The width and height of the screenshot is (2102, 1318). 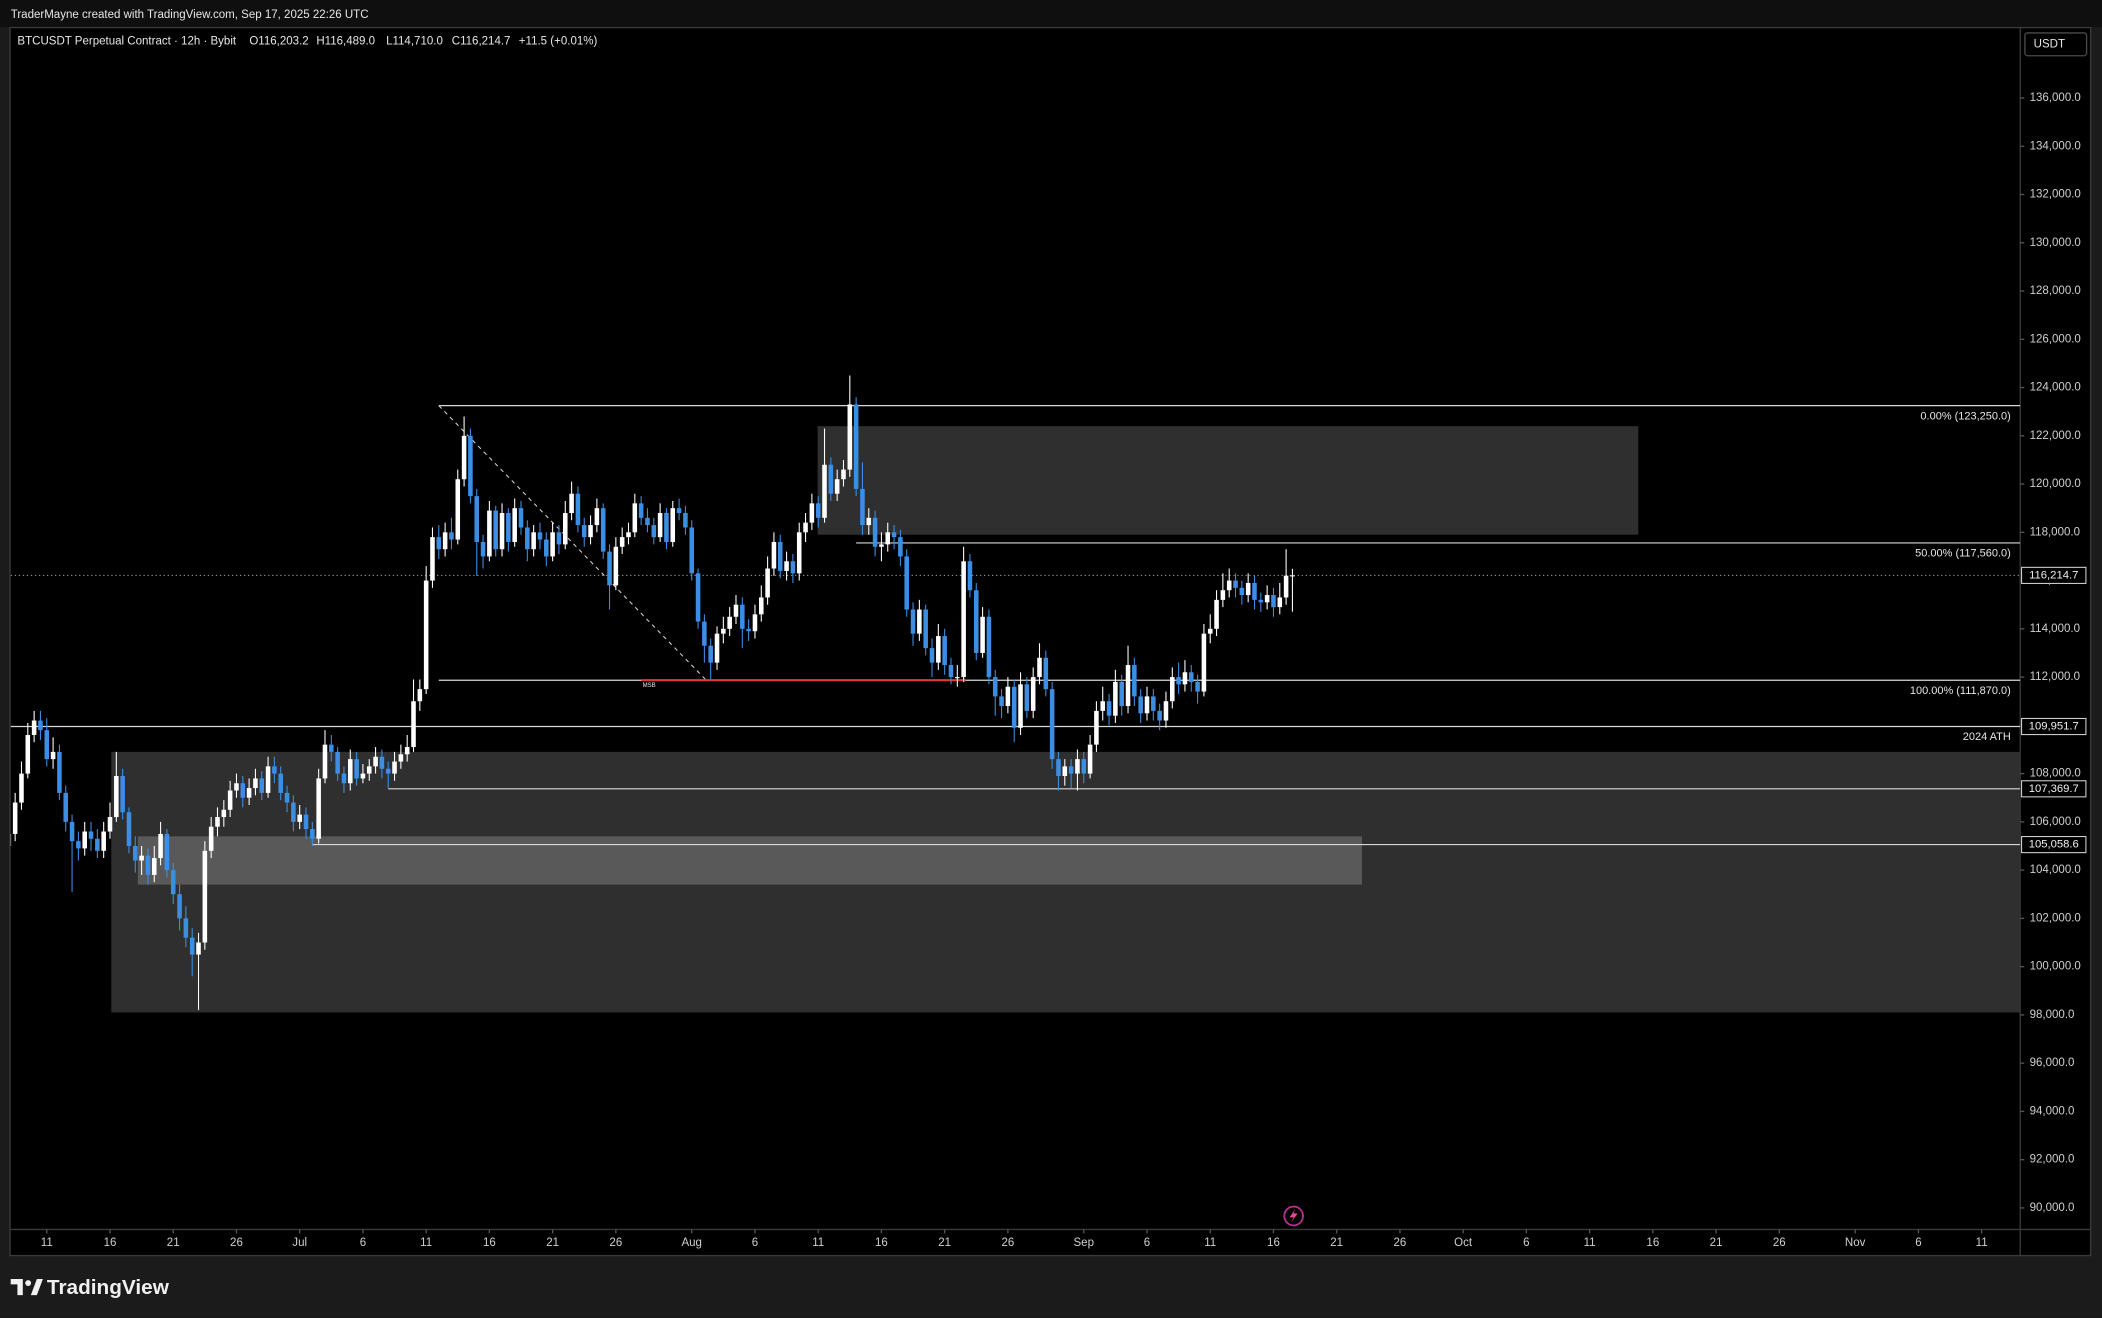 What do you see at coordinates (363, 1243) in the screenshot?
I see `x-tick-label: 6` at bounding box center [363, 1243].